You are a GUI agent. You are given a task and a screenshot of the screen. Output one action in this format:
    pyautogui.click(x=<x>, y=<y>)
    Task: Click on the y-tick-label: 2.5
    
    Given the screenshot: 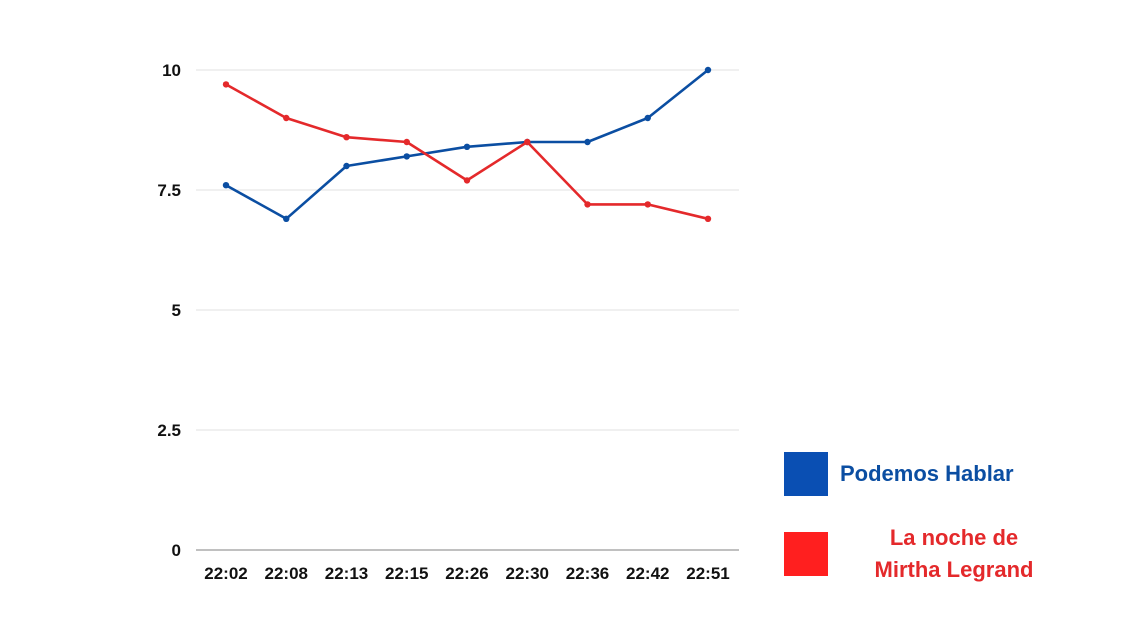 What is the action you would take?
    pyautogui.click(x=169, y=430)
    